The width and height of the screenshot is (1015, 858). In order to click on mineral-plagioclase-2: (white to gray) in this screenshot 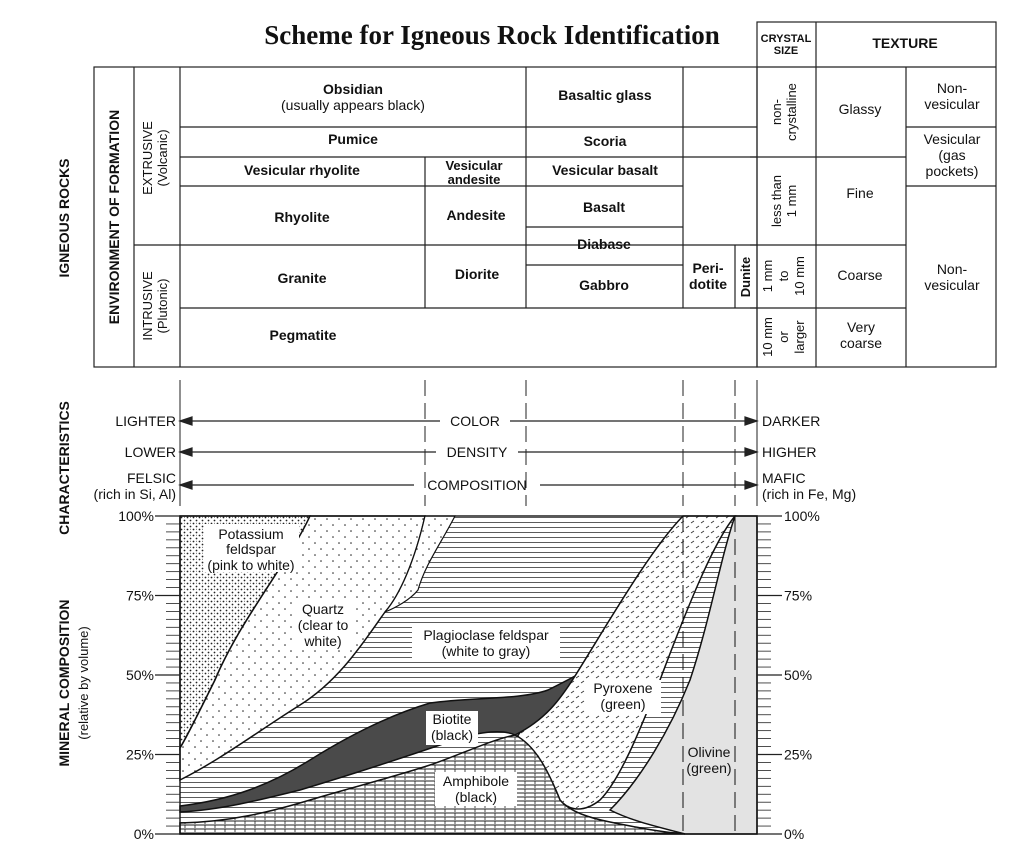, I will do `click(486, 651)`.